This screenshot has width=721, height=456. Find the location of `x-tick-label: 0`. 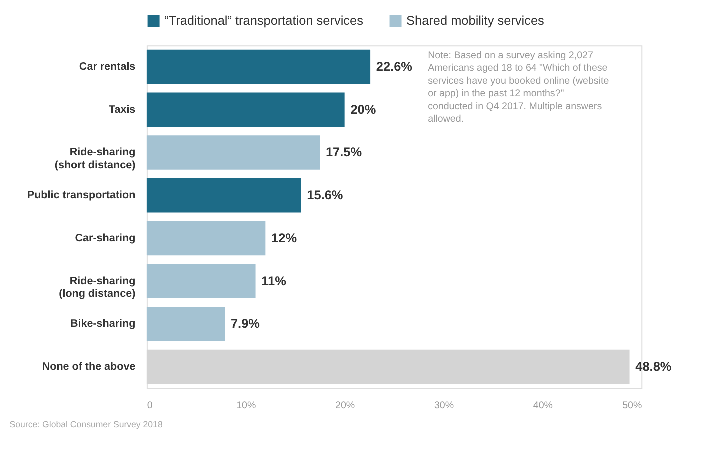

x-tick-label: 0 is located at coordinates (150, 406).